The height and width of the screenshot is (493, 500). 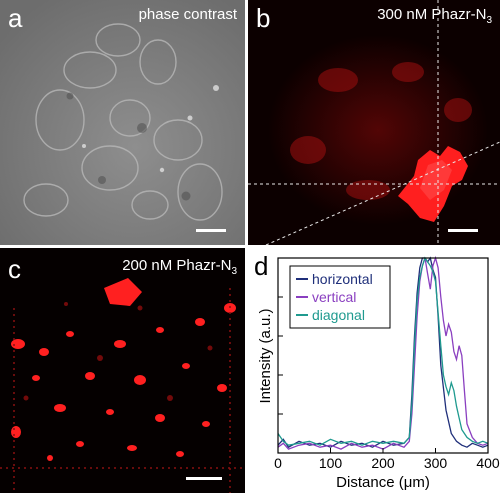 What do you see at coordinates (331, 463) in the screenshot?
I see `x-tick-label: 100` at bounding box center [331, 463].